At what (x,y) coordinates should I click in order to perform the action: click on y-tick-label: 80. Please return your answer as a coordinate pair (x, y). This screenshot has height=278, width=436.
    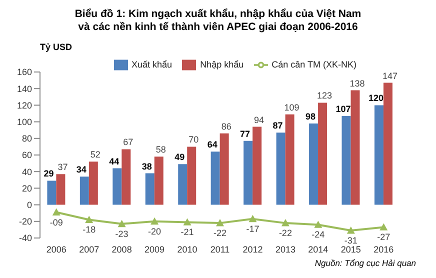
    Looking at the image, I should click on (27, 139).